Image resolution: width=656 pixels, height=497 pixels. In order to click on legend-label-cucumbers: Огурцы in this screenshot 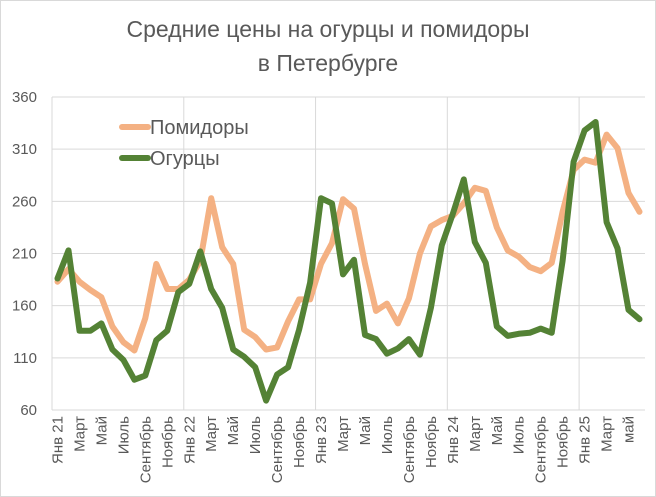, I will do `click(185, 159)`.